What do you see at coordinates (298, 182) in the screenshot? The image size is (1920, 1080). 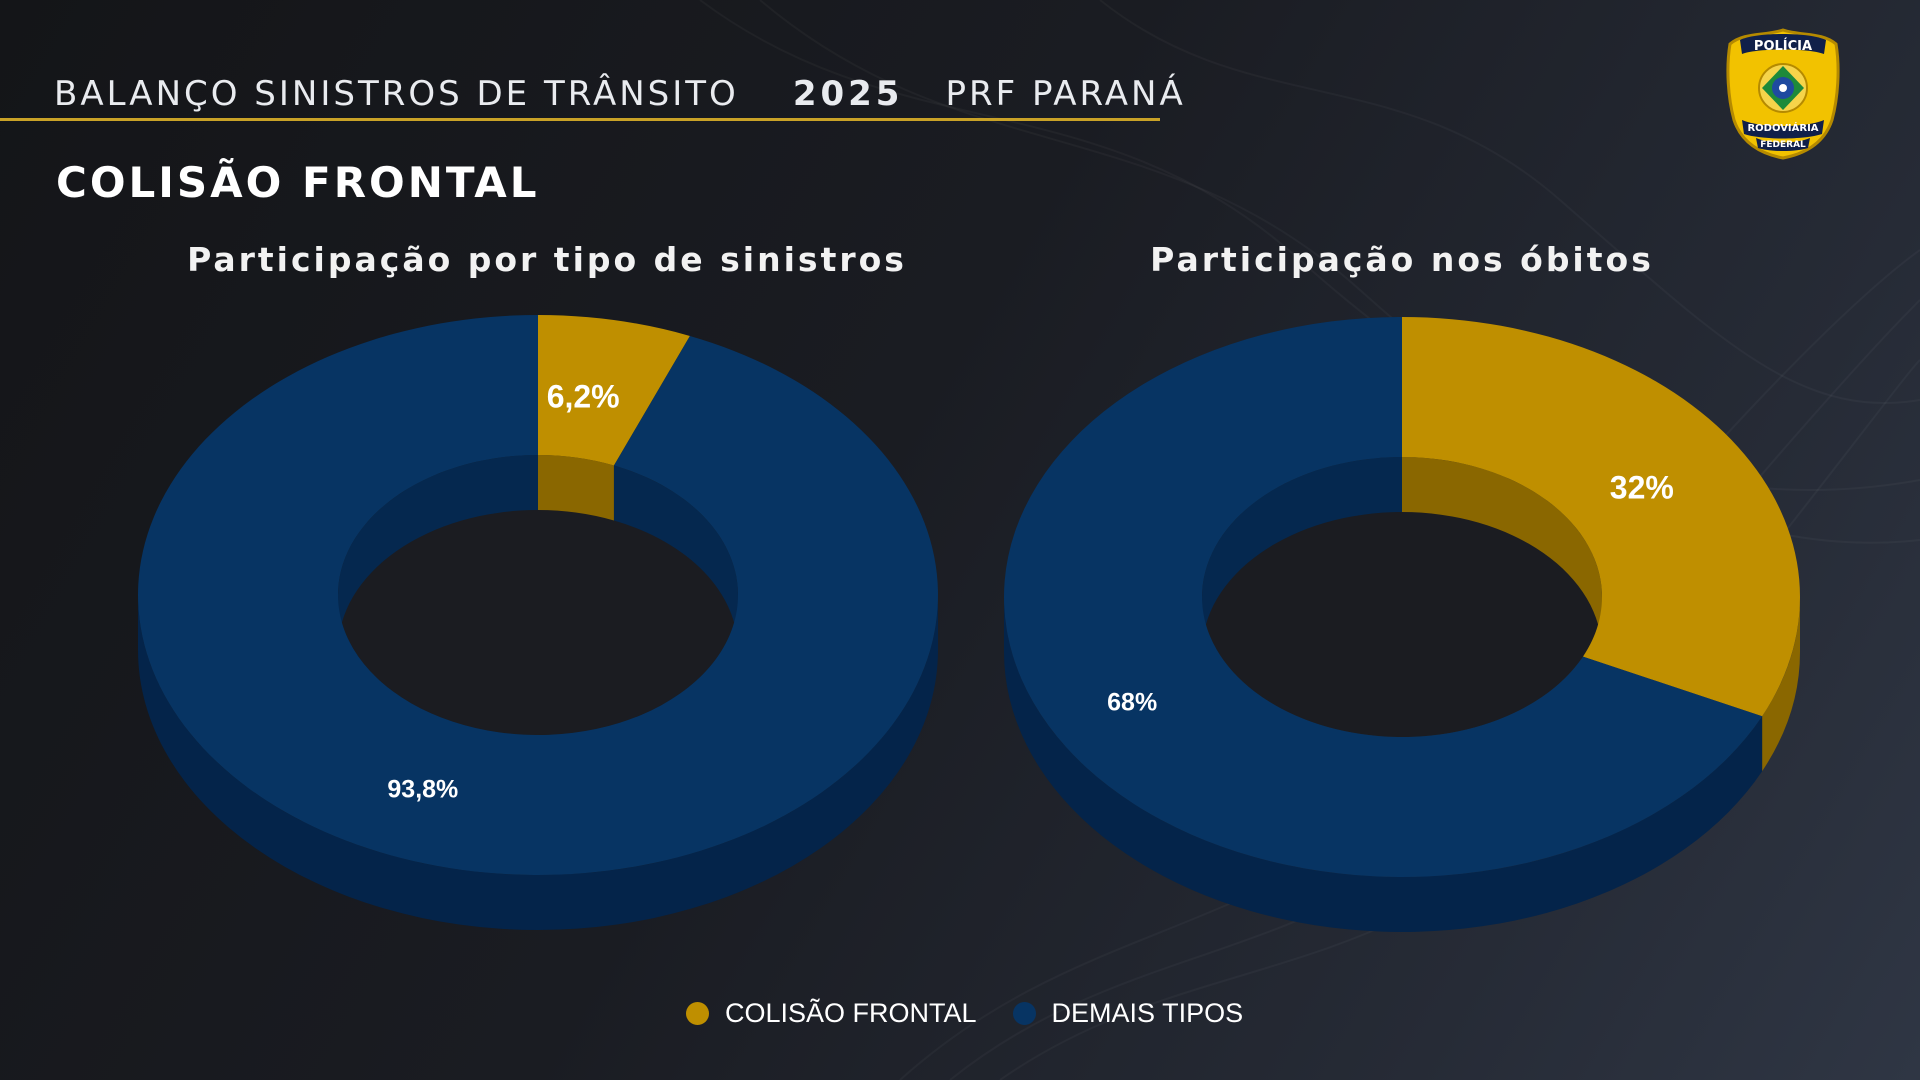 I see `section-title: COLISÃO FRONTAL` at bounding box center [298, 182].